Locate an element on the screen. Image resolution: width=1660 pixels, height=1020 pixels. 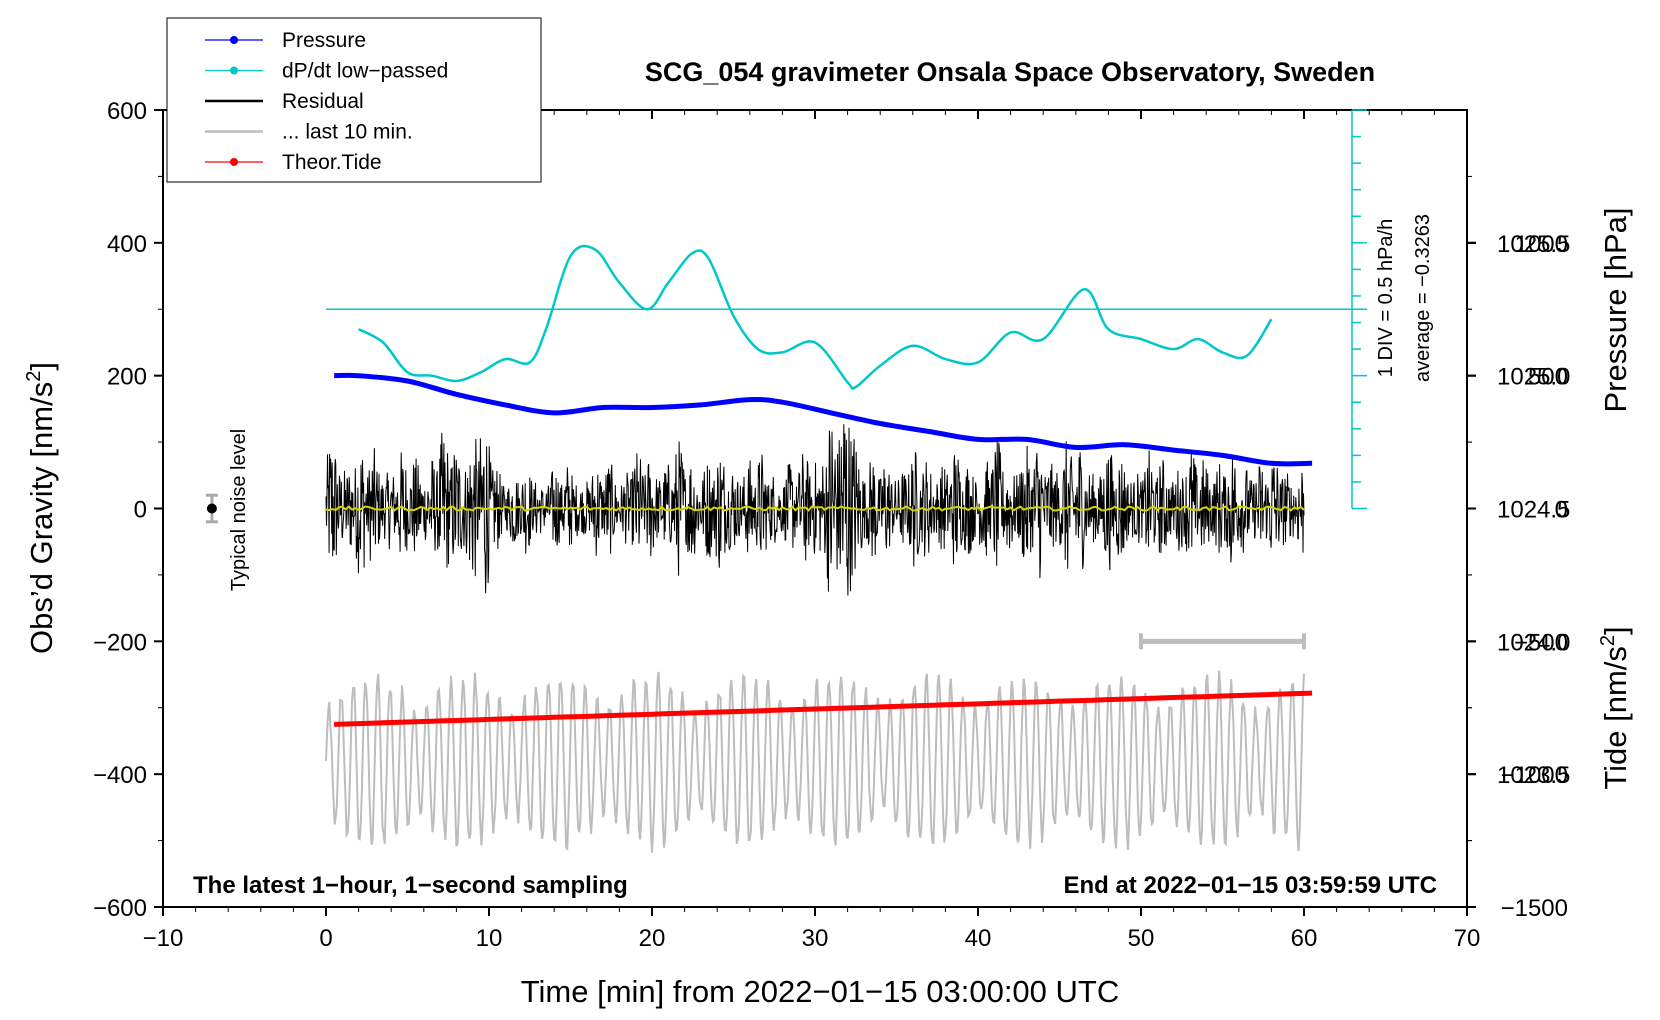
y-tick-label: 600 is located at coordinates (127, 111).